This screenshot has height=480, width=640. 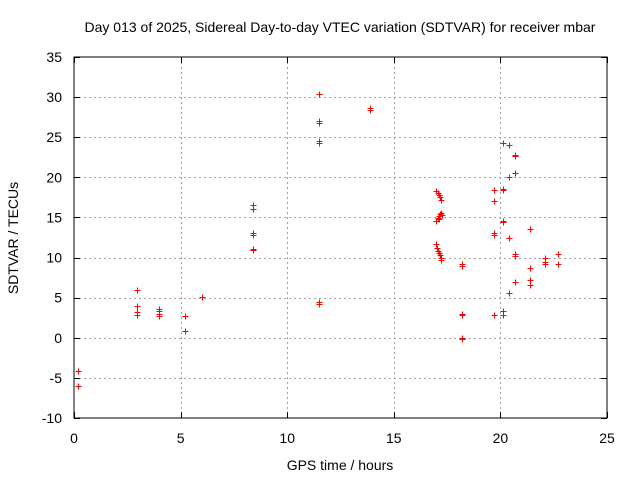 I want to click on y-tick-label: 35, so click(x=54, y=57).